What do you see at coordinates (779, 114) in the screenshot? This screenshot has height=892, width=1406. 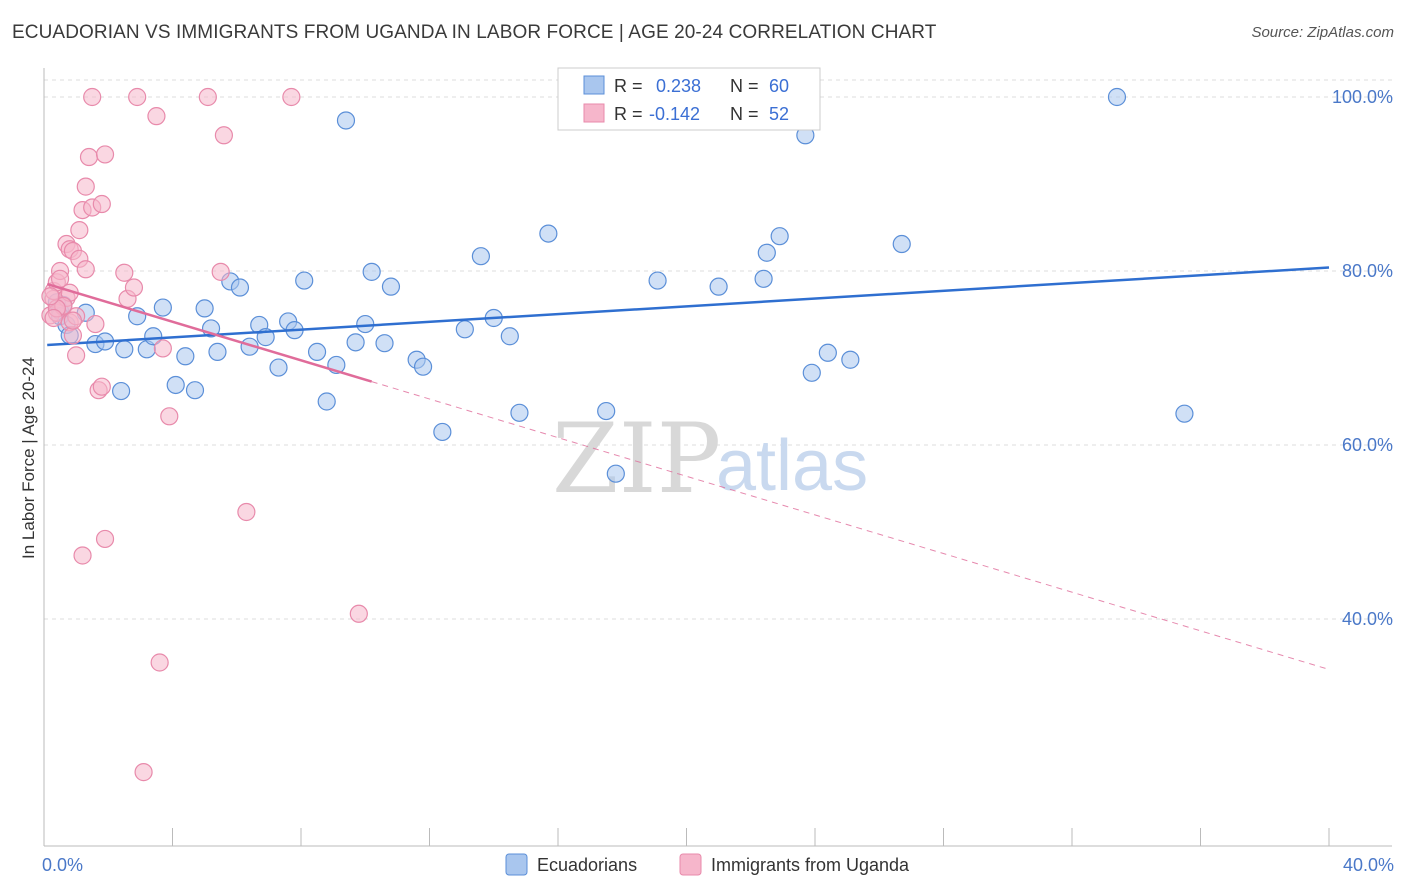 I see `stats-n-value-pink: 52` at bounding box center [779, 114].